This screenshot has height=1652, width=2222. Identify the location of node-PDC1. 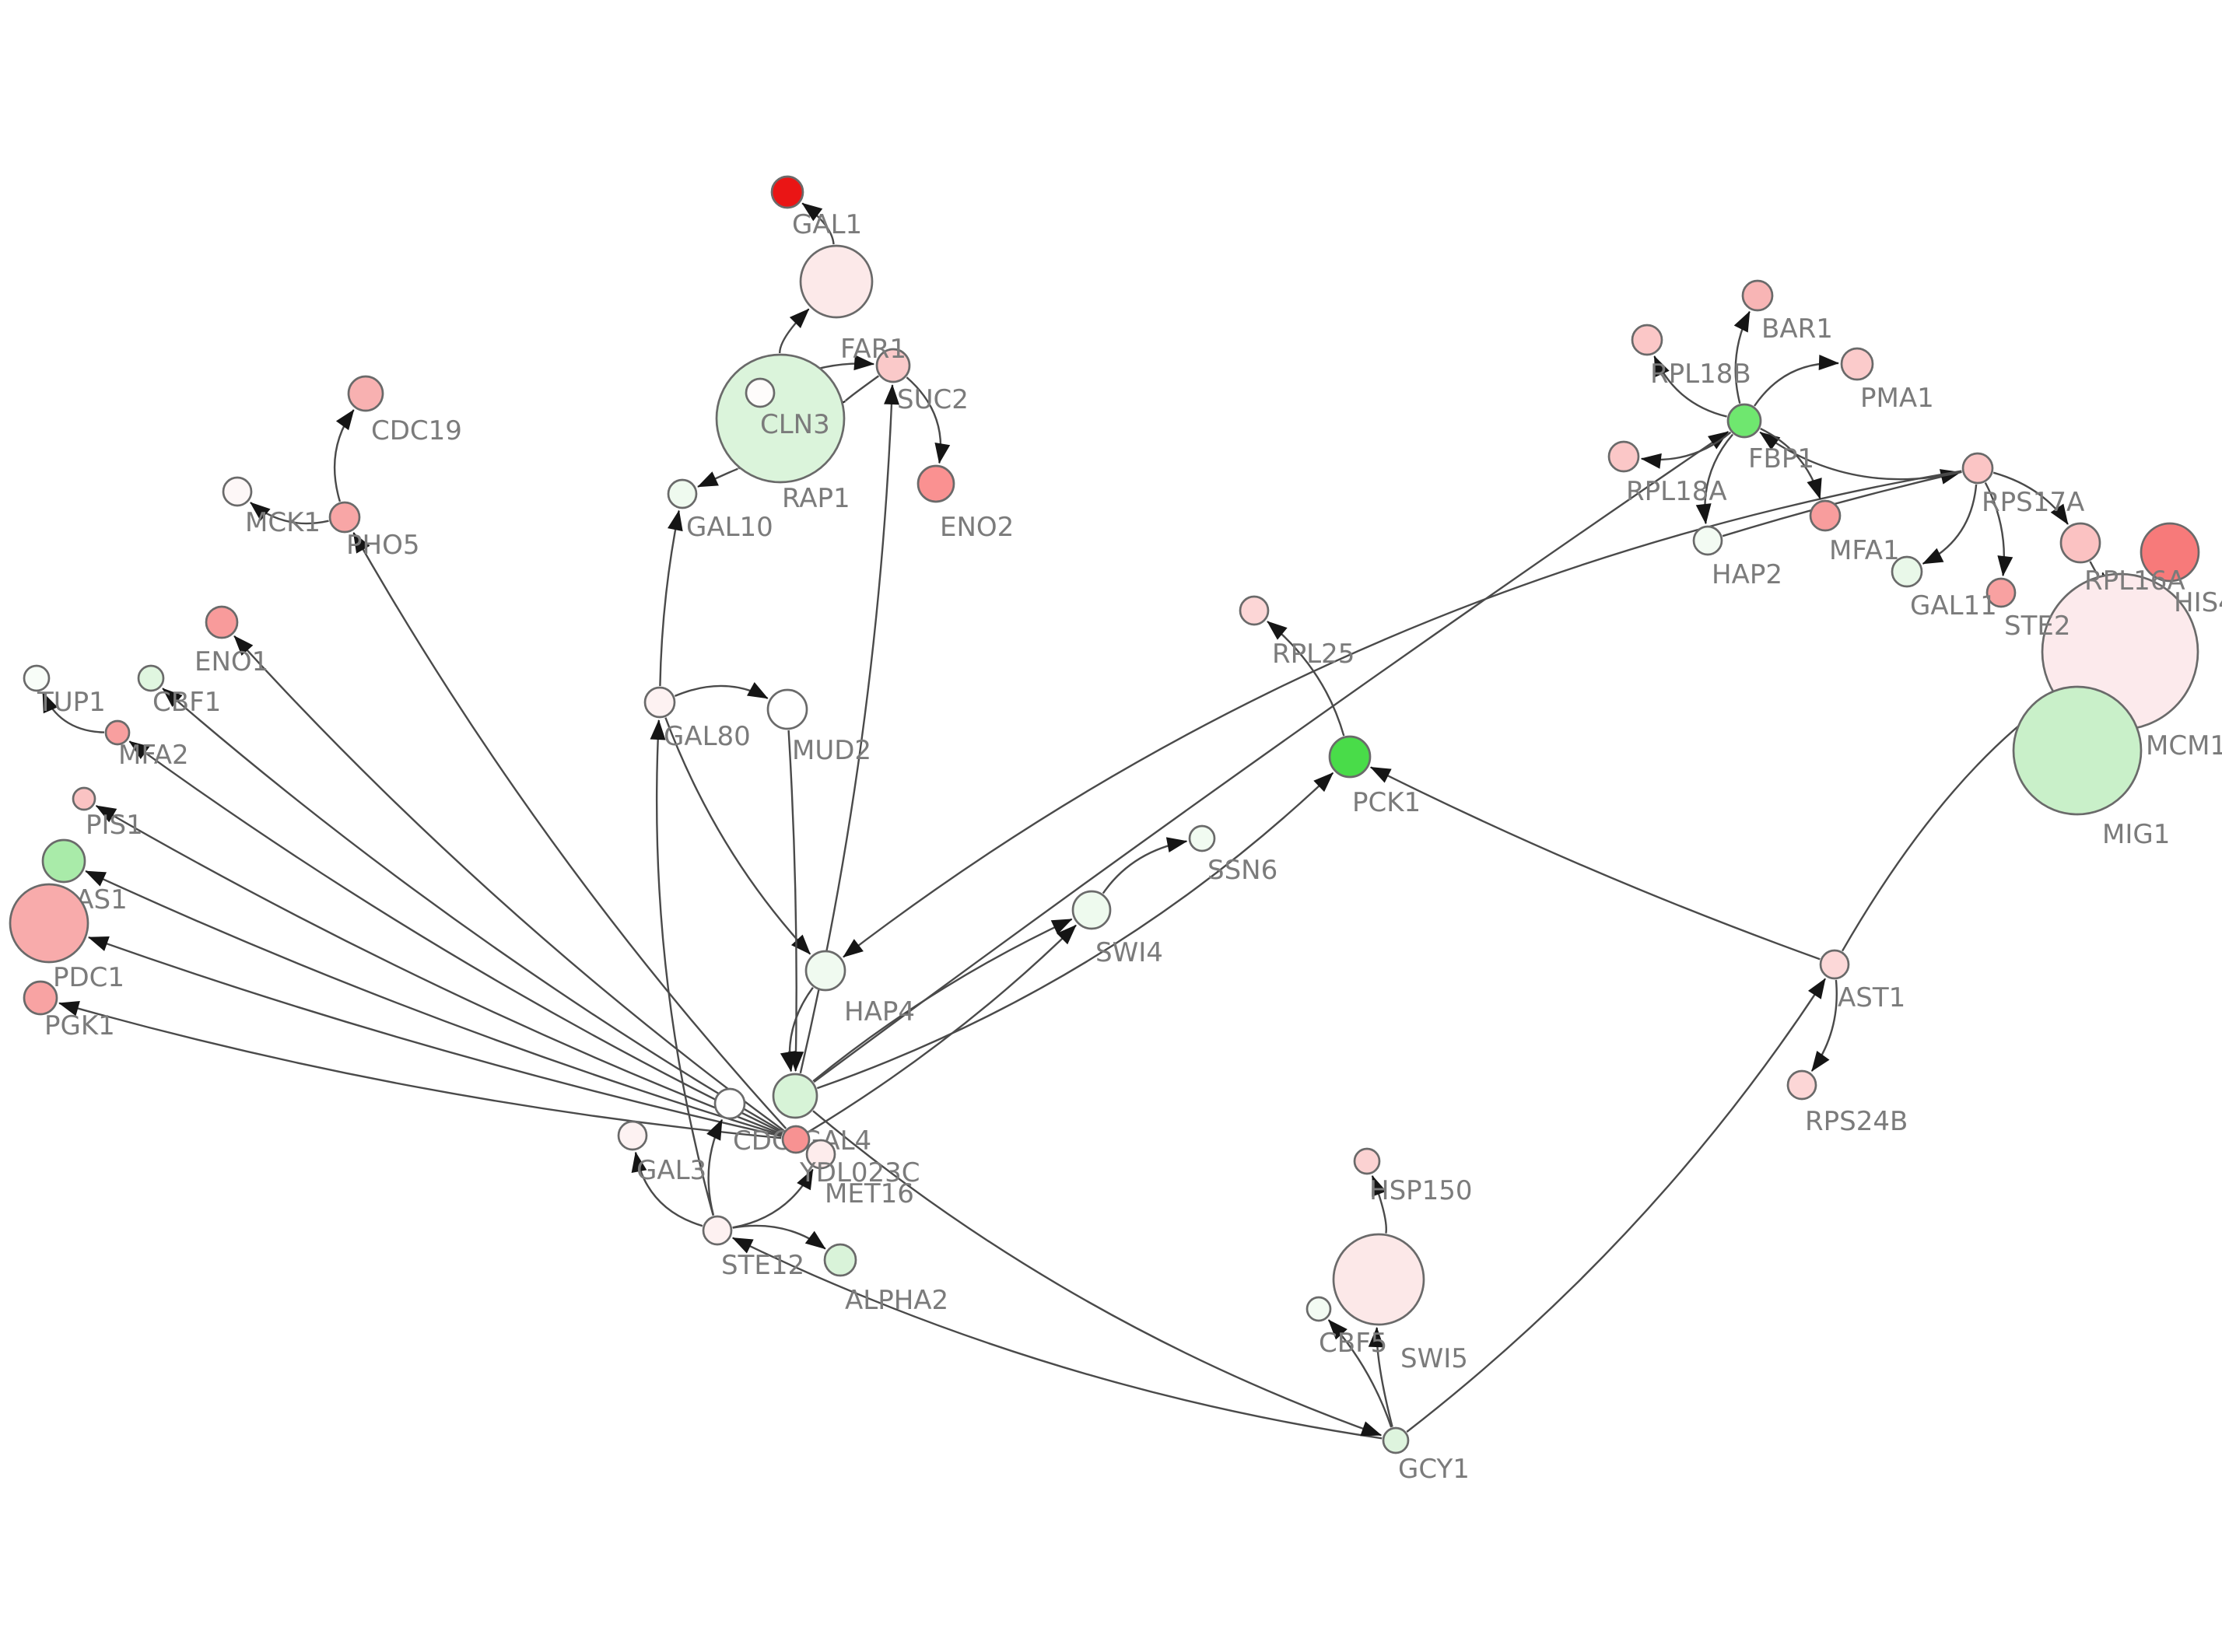
(49, 923).